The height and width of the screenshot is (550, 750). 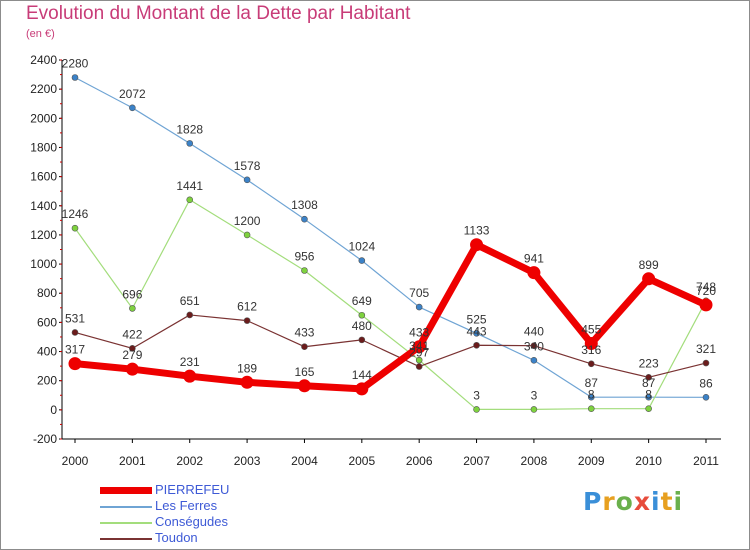 What do you see at coordinates (477, 231) in the screenshot?
I see `data-label: 1133` at bounding box center [477, 231].